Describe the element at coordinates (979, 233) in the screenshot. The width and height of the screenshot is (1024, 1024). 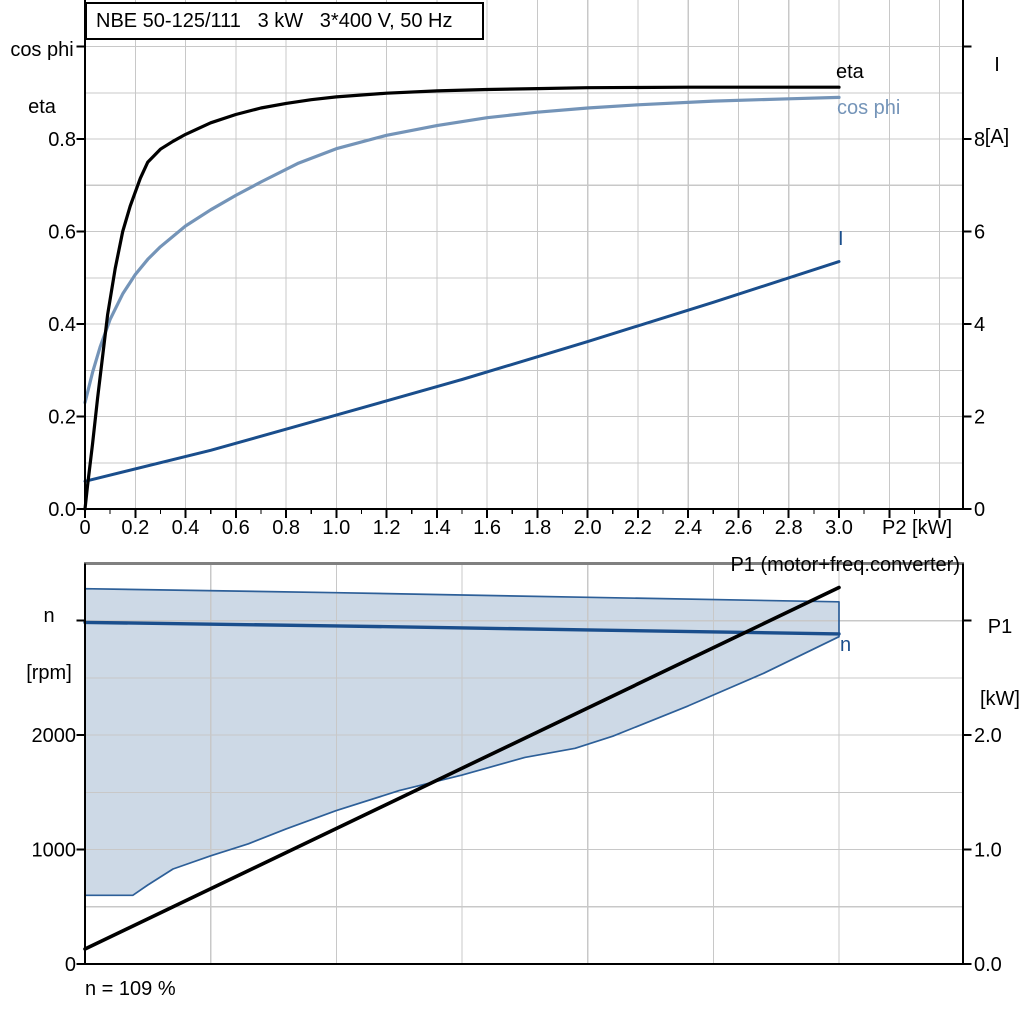
I see `top-y-right-tick-label: 6` at that location.